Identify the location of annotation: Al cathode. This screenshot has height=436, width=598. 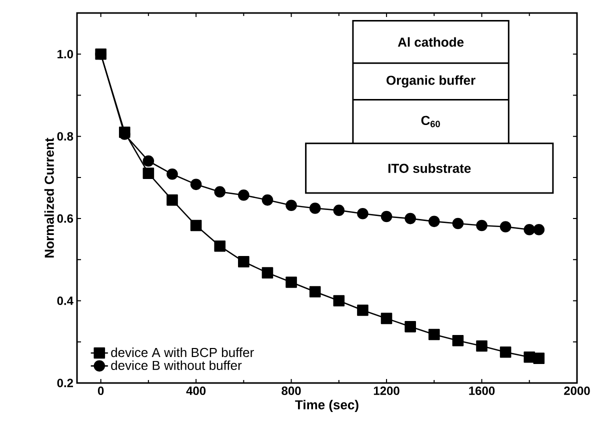
(431, 42).